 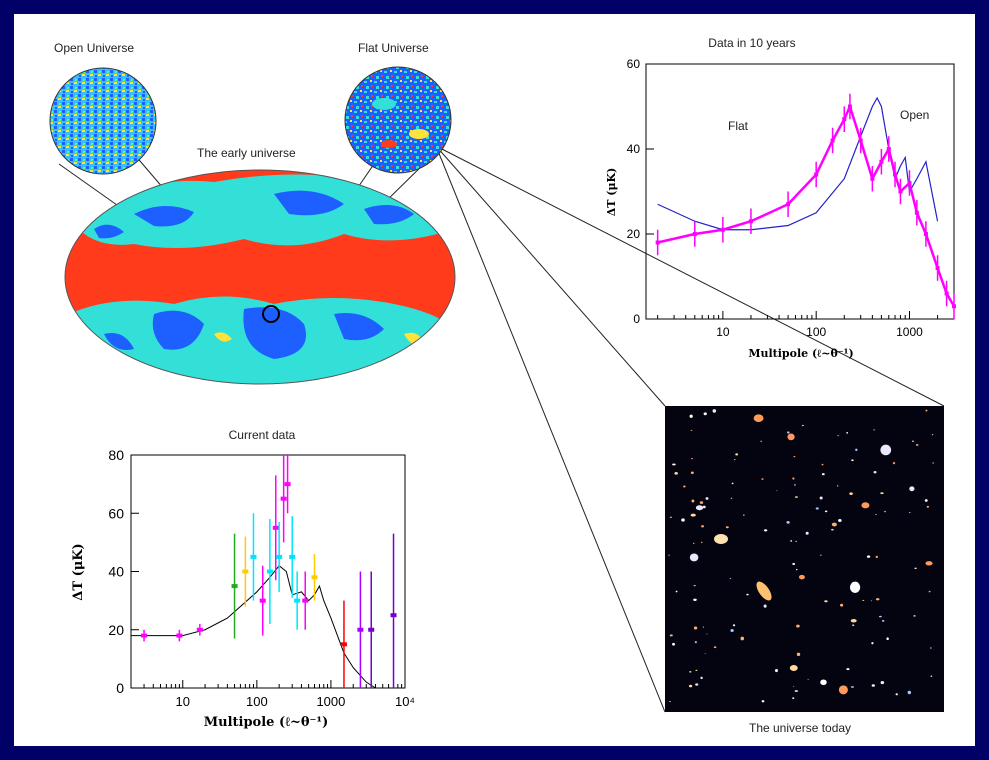 What do you see at coordinates (266, 722) in the screenshot?
I see `chart2-xlabel: Multipole (ℓ~θ⁻¹)` at bounding box center [266, 722].